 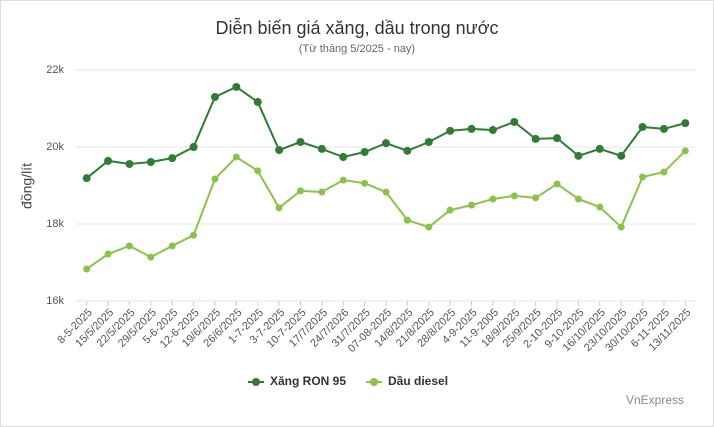 What do you see at coordinates (55, 224) in the screenshot?
I see `y-tick-label: 18k` at bounding box center [55, 224].